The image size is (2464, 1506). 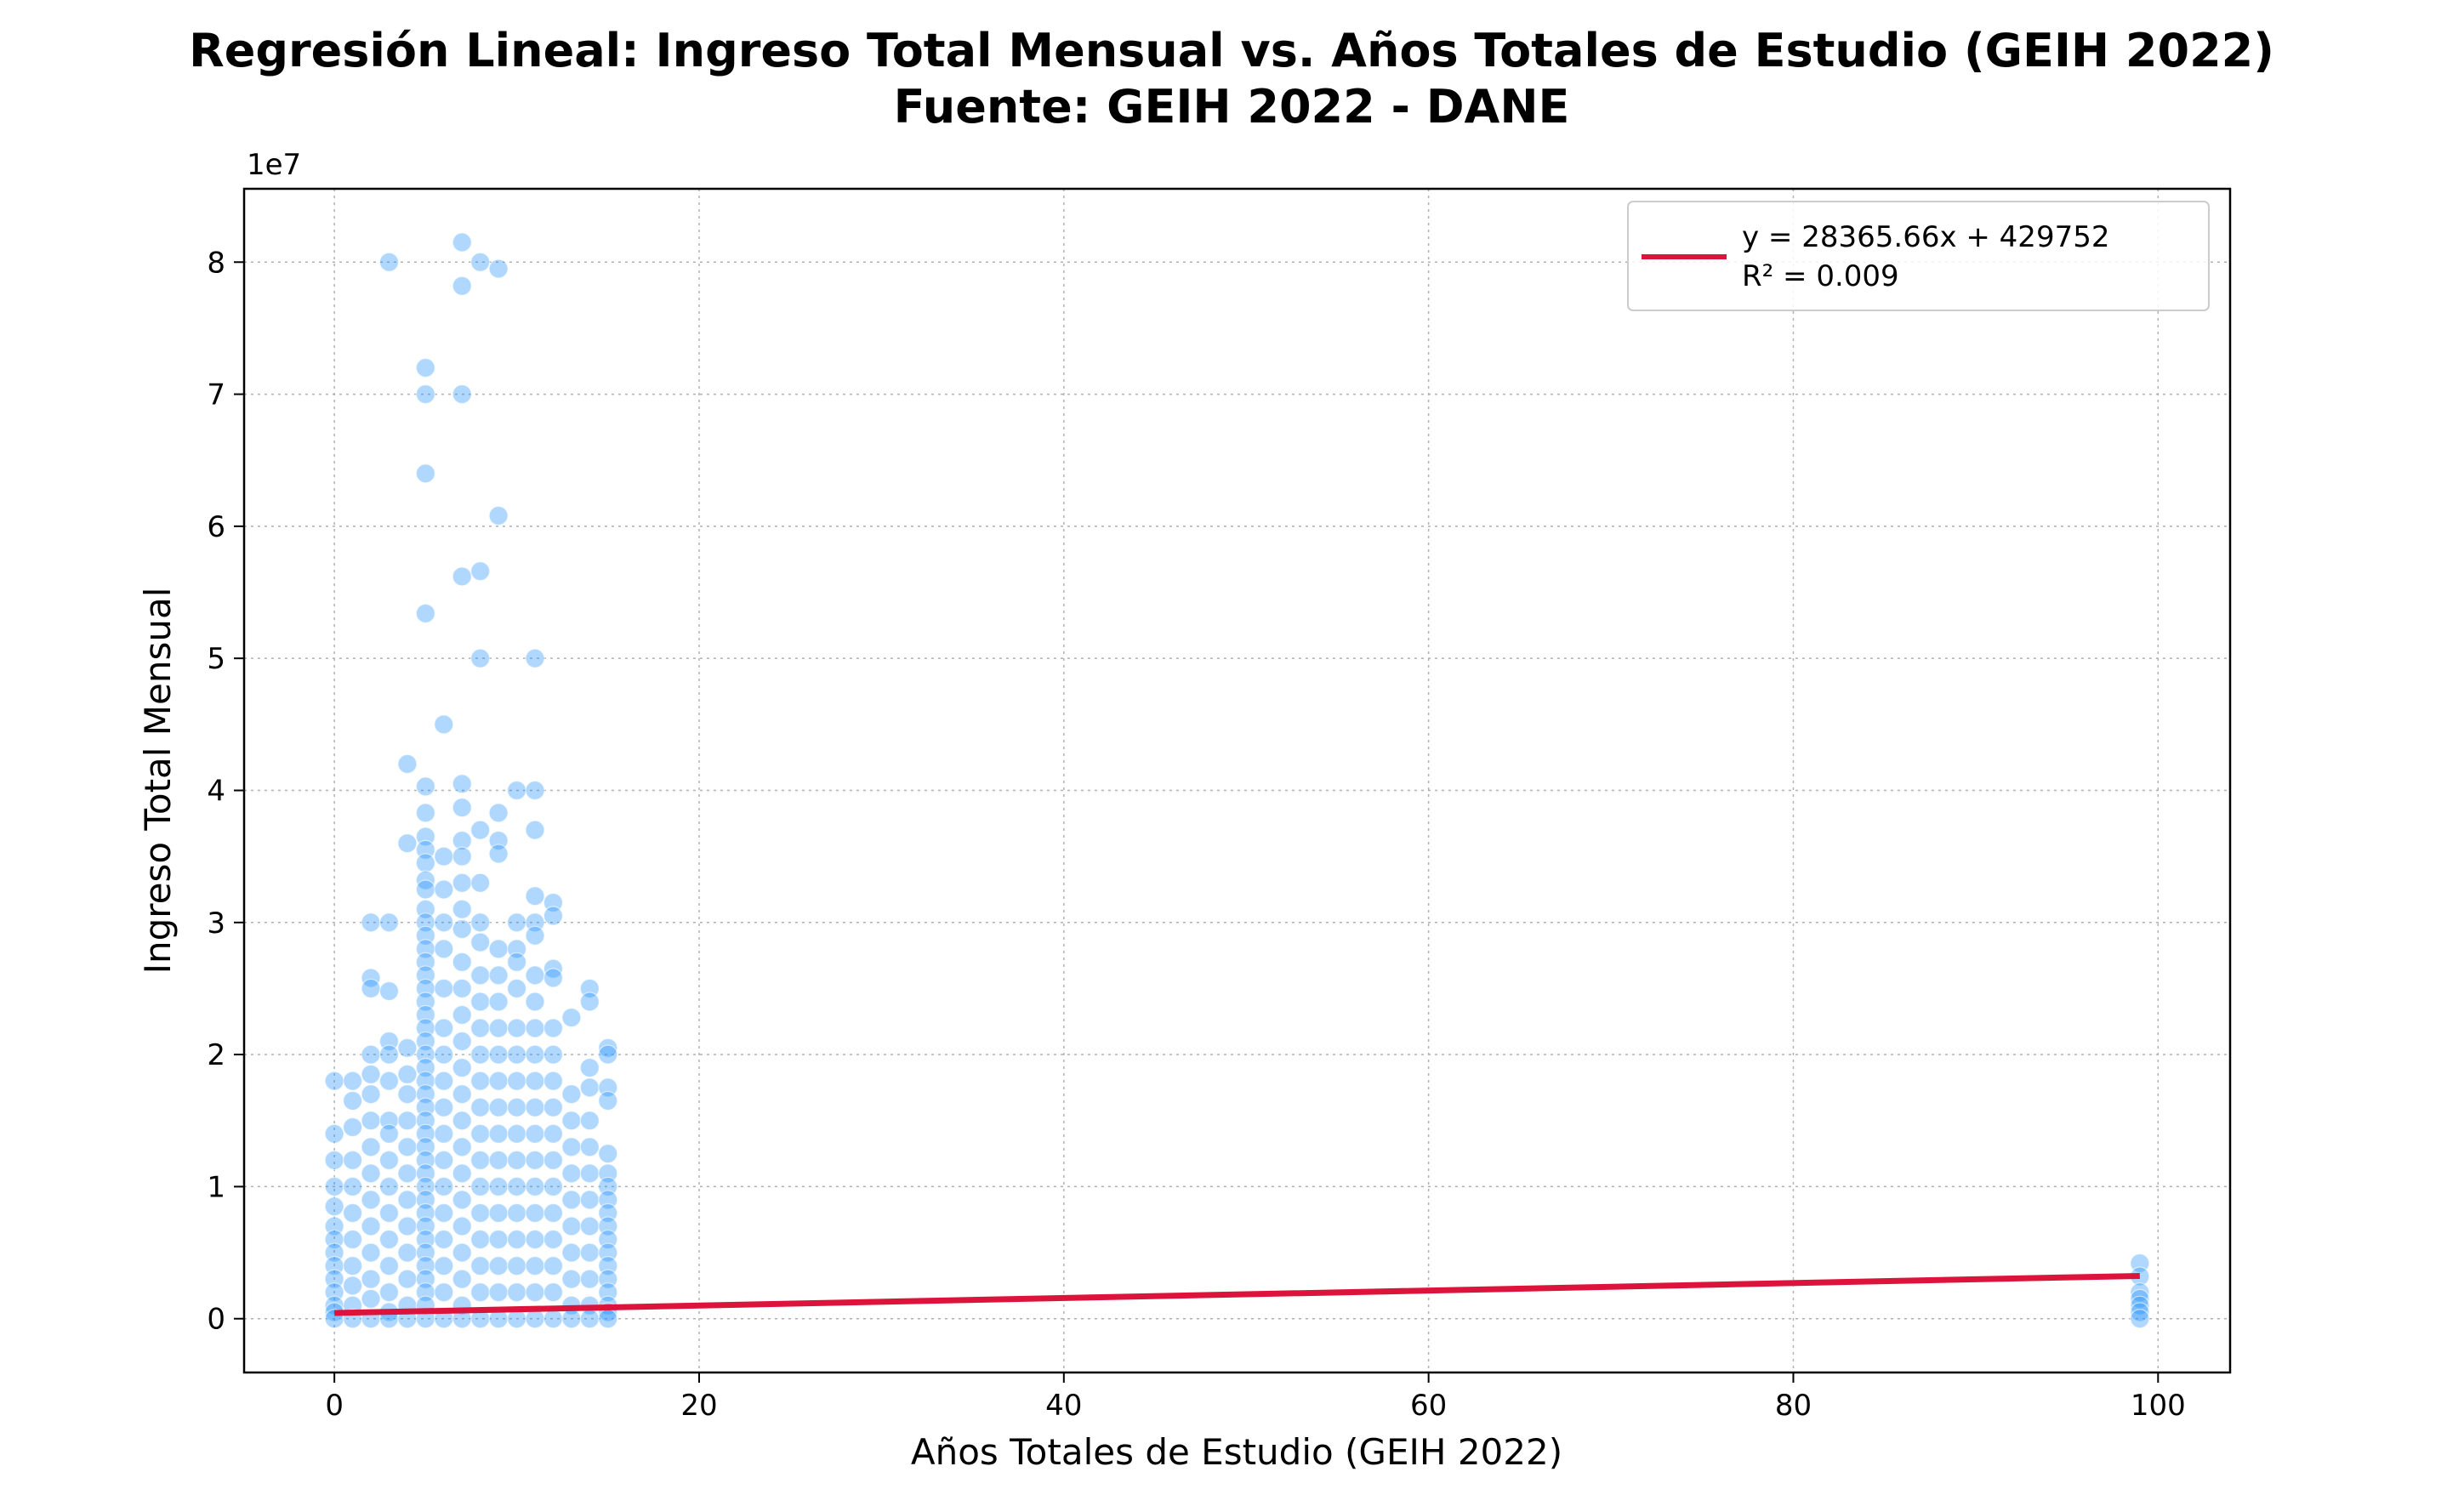 I want to click on regression-line-layer, so click(x=1237, y=1294).